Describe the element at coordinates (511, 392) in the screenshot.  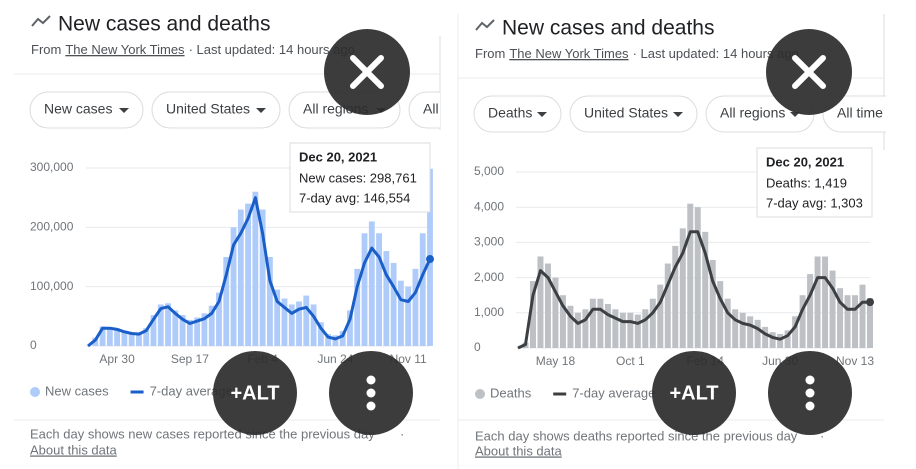
I see `legend-label: Deaths` at that location.